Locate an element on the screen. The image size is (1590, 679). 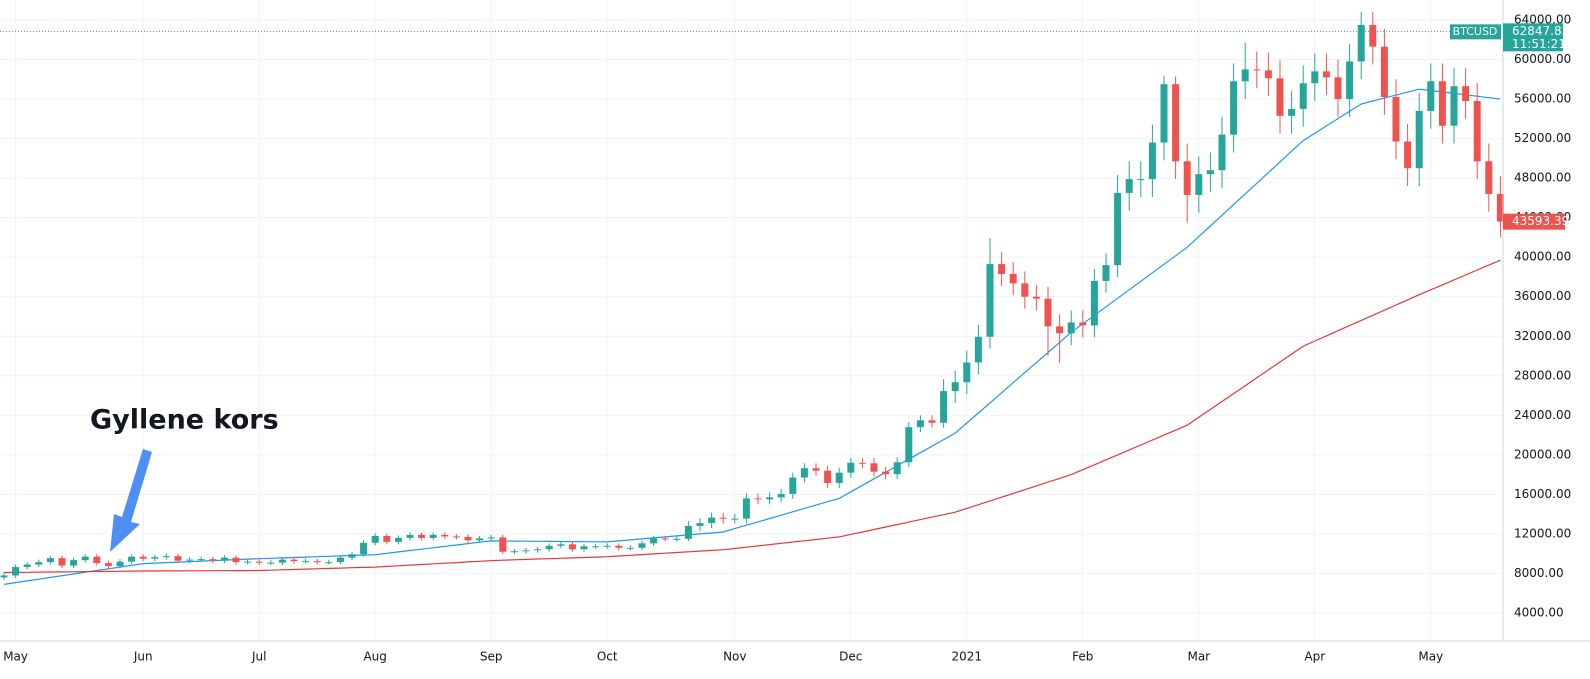
last-price-label: 43593.39 is located at coordinates (1540, 221).